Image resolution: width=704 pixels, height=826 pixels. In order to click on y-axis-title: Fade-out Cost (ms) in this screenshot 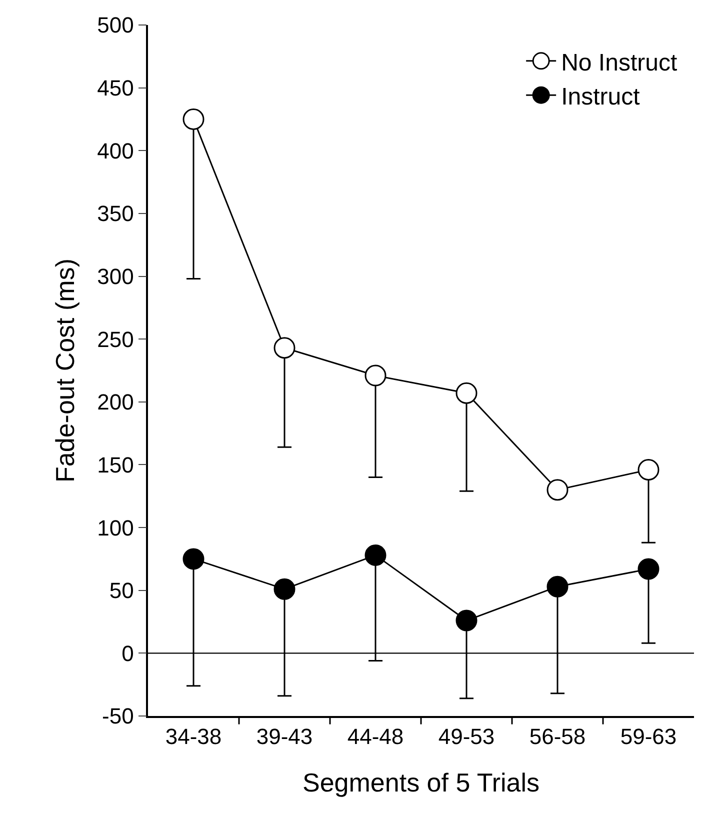, I will do `click(65, 370)`.